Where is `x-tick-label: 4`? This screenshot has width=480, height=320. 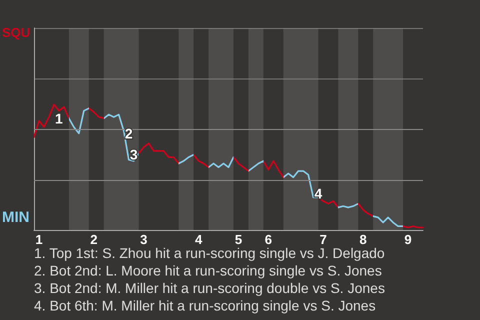 x-tick-label: 4 is located at coordinates (198, 239).